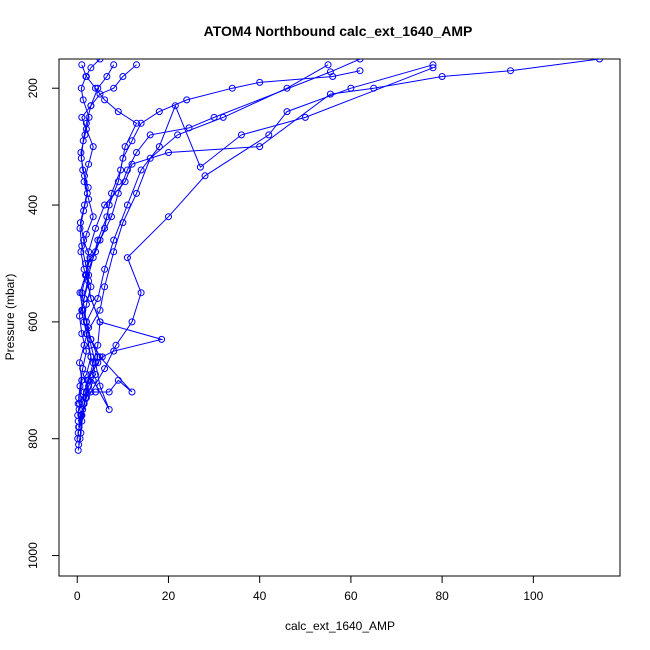 This screenshot has height=650, width=650. I want to click on y-axis-label: Pressure (mbar), so click(10, 317).